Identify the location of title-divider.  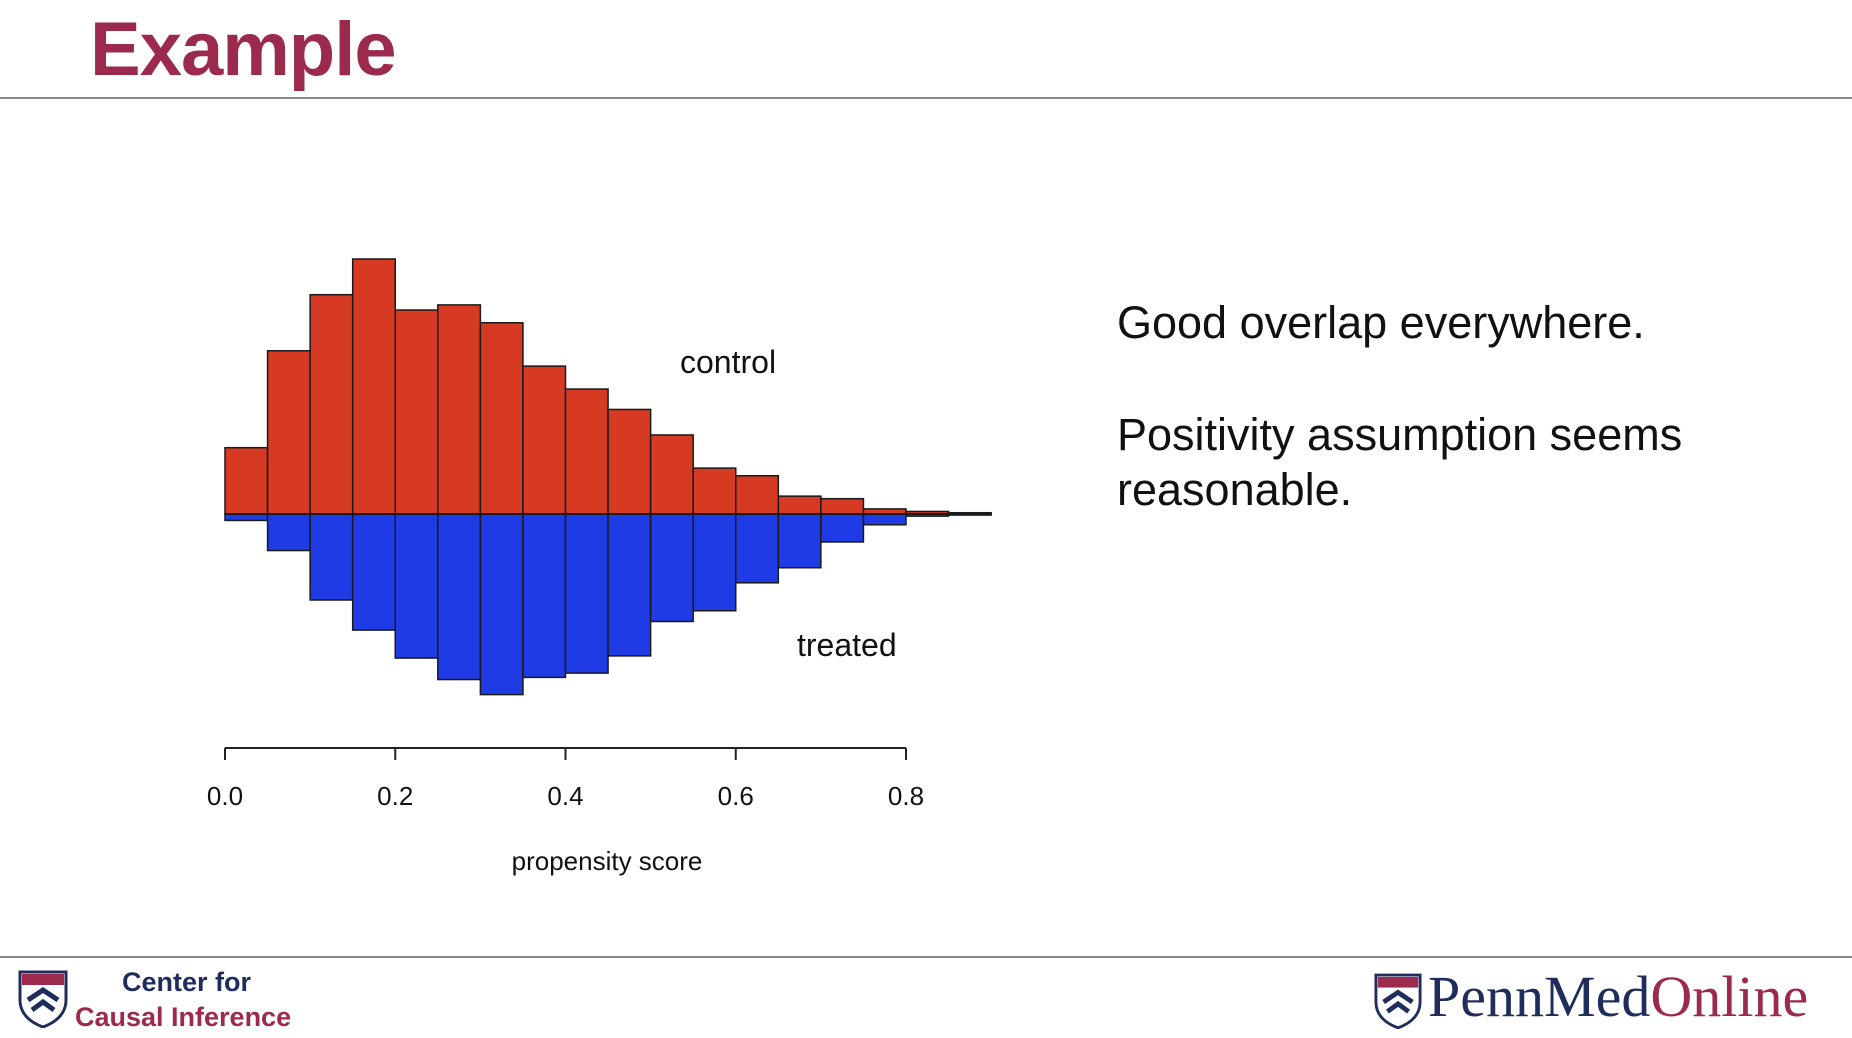
(926, 98).